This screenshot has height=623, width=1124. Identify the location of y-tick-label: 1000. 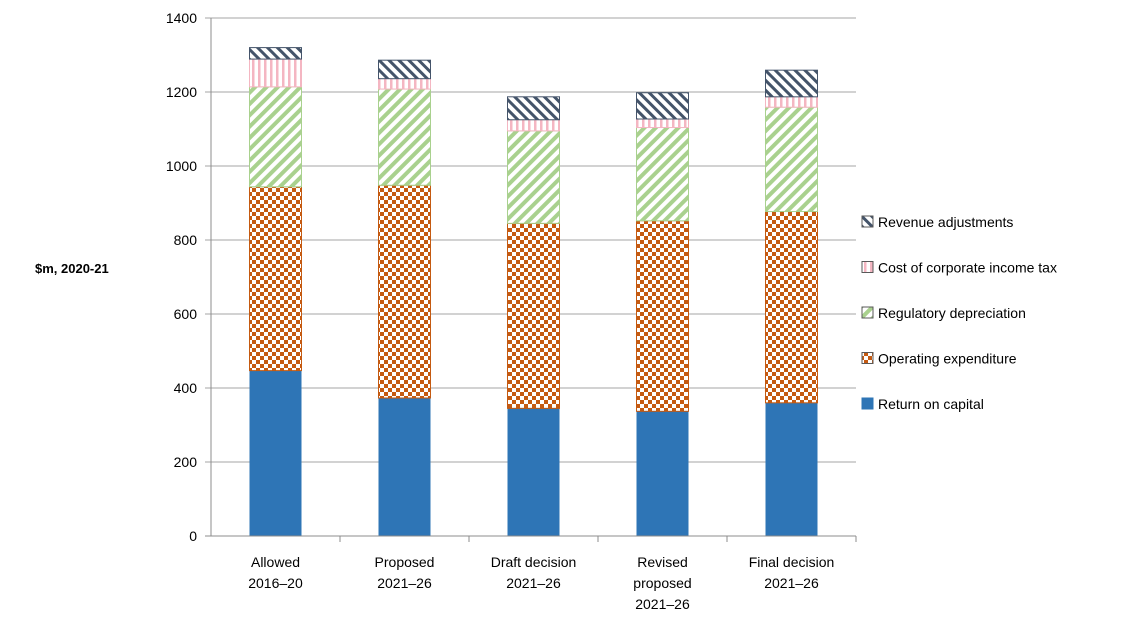
(181, 166).